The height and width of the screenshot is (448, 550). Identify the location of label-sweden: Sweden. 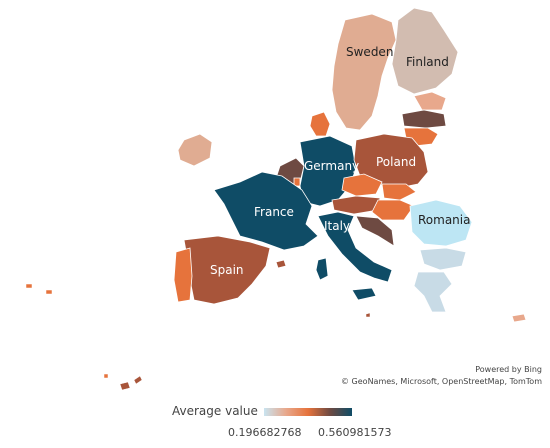
(369, 52).